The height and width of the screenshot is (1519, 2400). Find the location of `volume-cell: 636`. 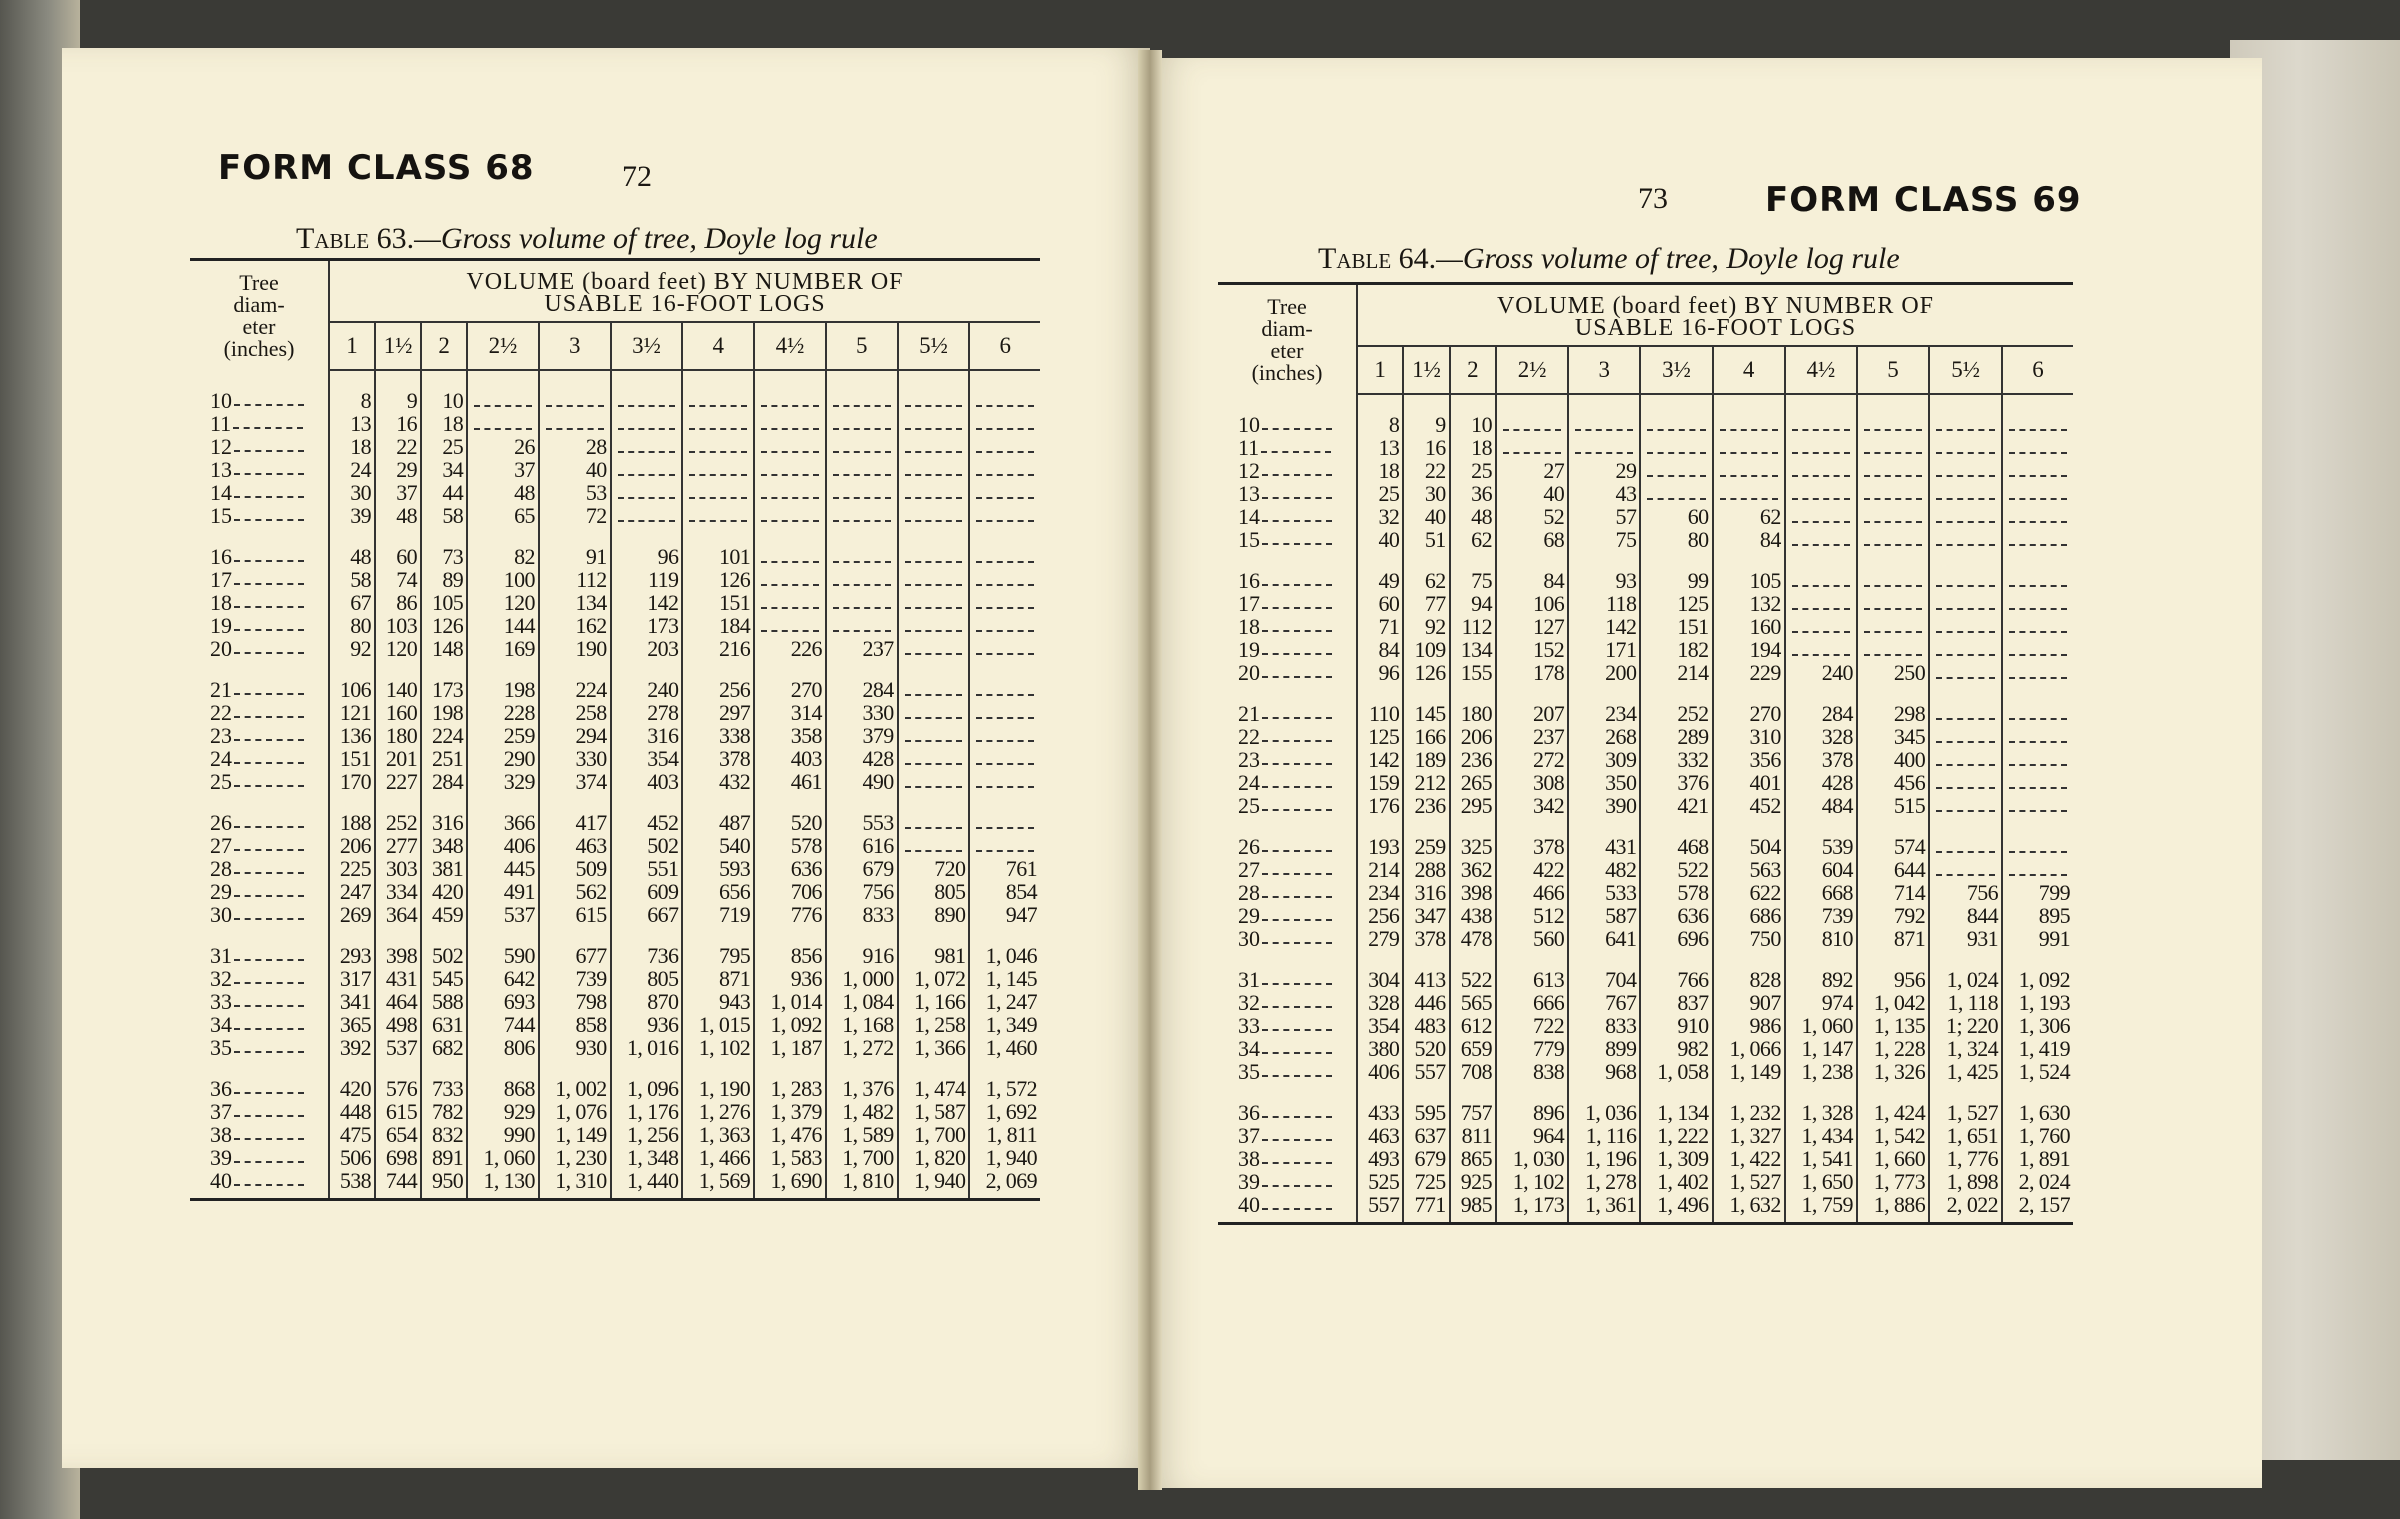

volume-cell: 636 is located at coordinates (1677, 915).